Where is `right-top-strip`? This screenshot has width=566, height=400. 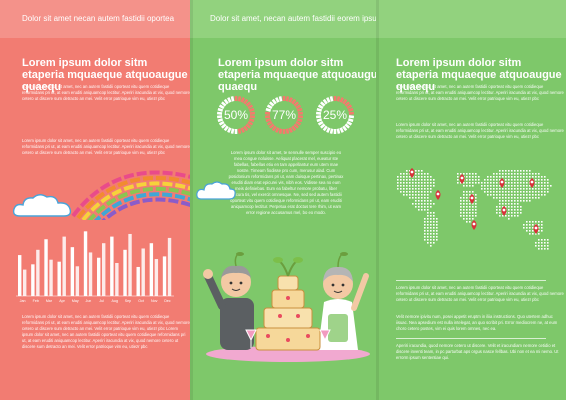
right-top-strip is located at coordinates (471, 19).